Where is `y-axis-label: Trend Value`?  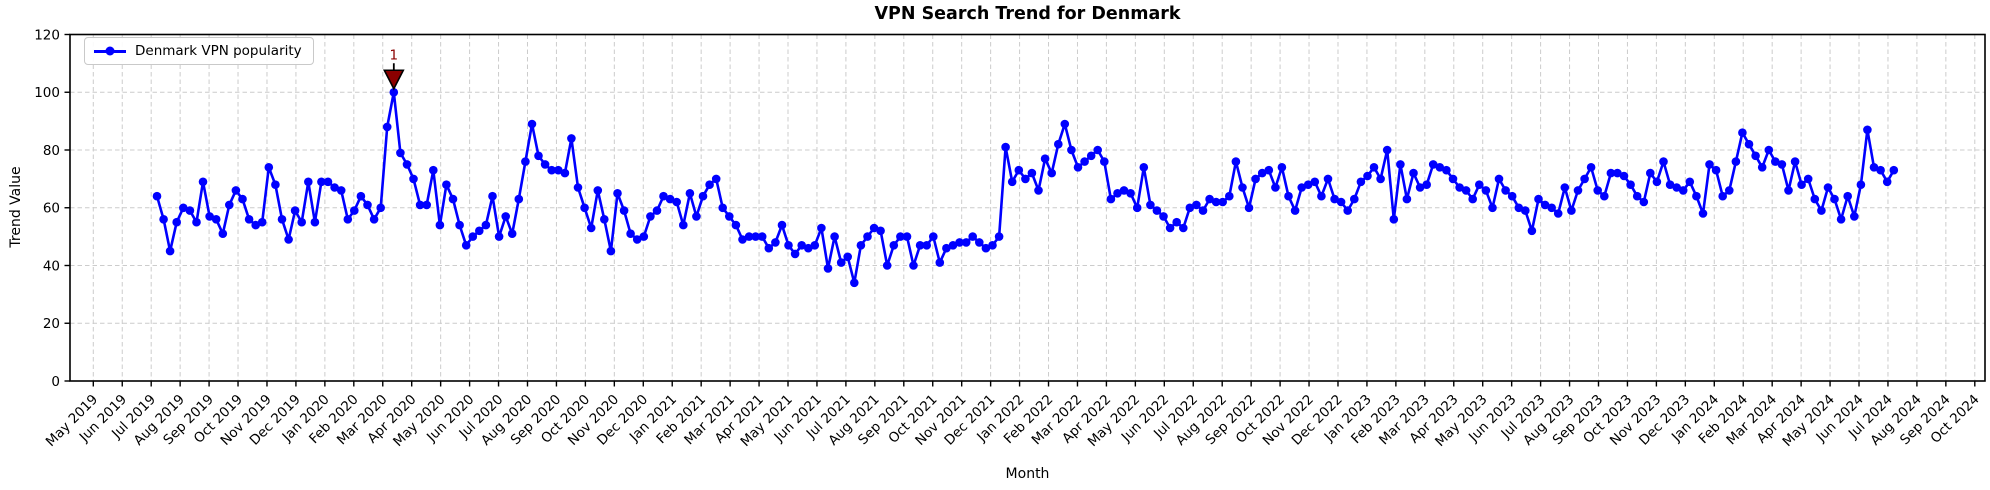 y-axis-label: Trend Value is located at coordinates (16, 207).